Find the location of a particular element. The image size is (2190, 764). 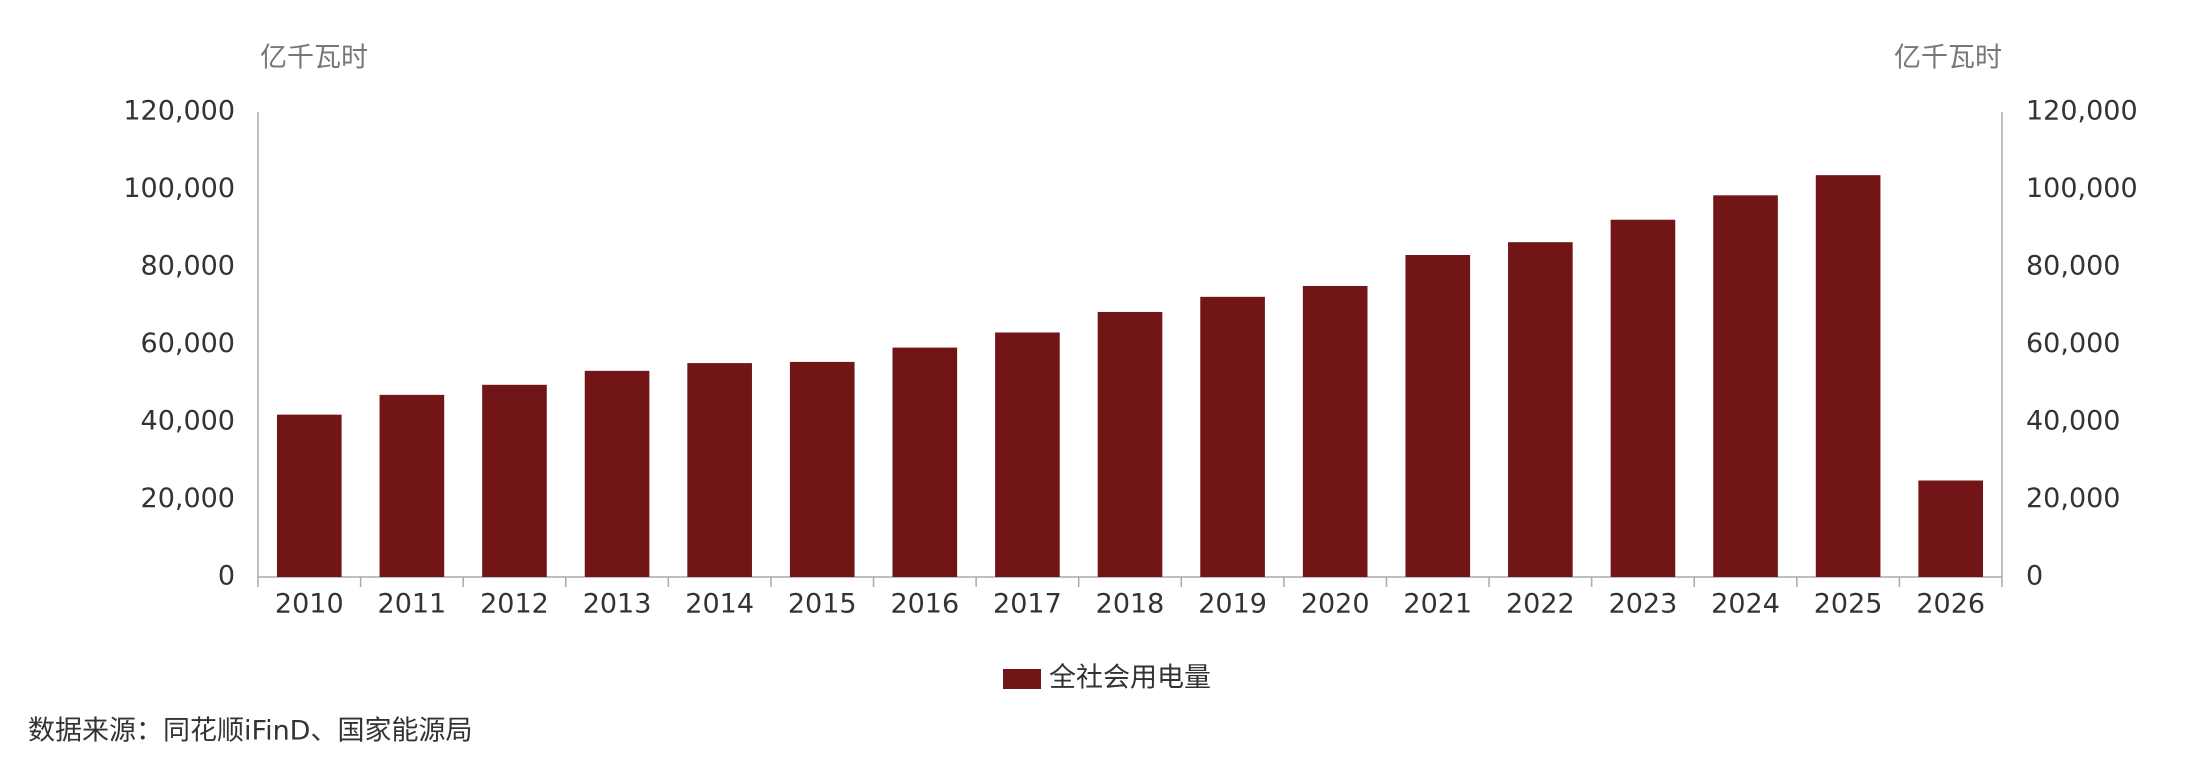

y-tick-label: 100,000 is located at coordinates (179, 188).